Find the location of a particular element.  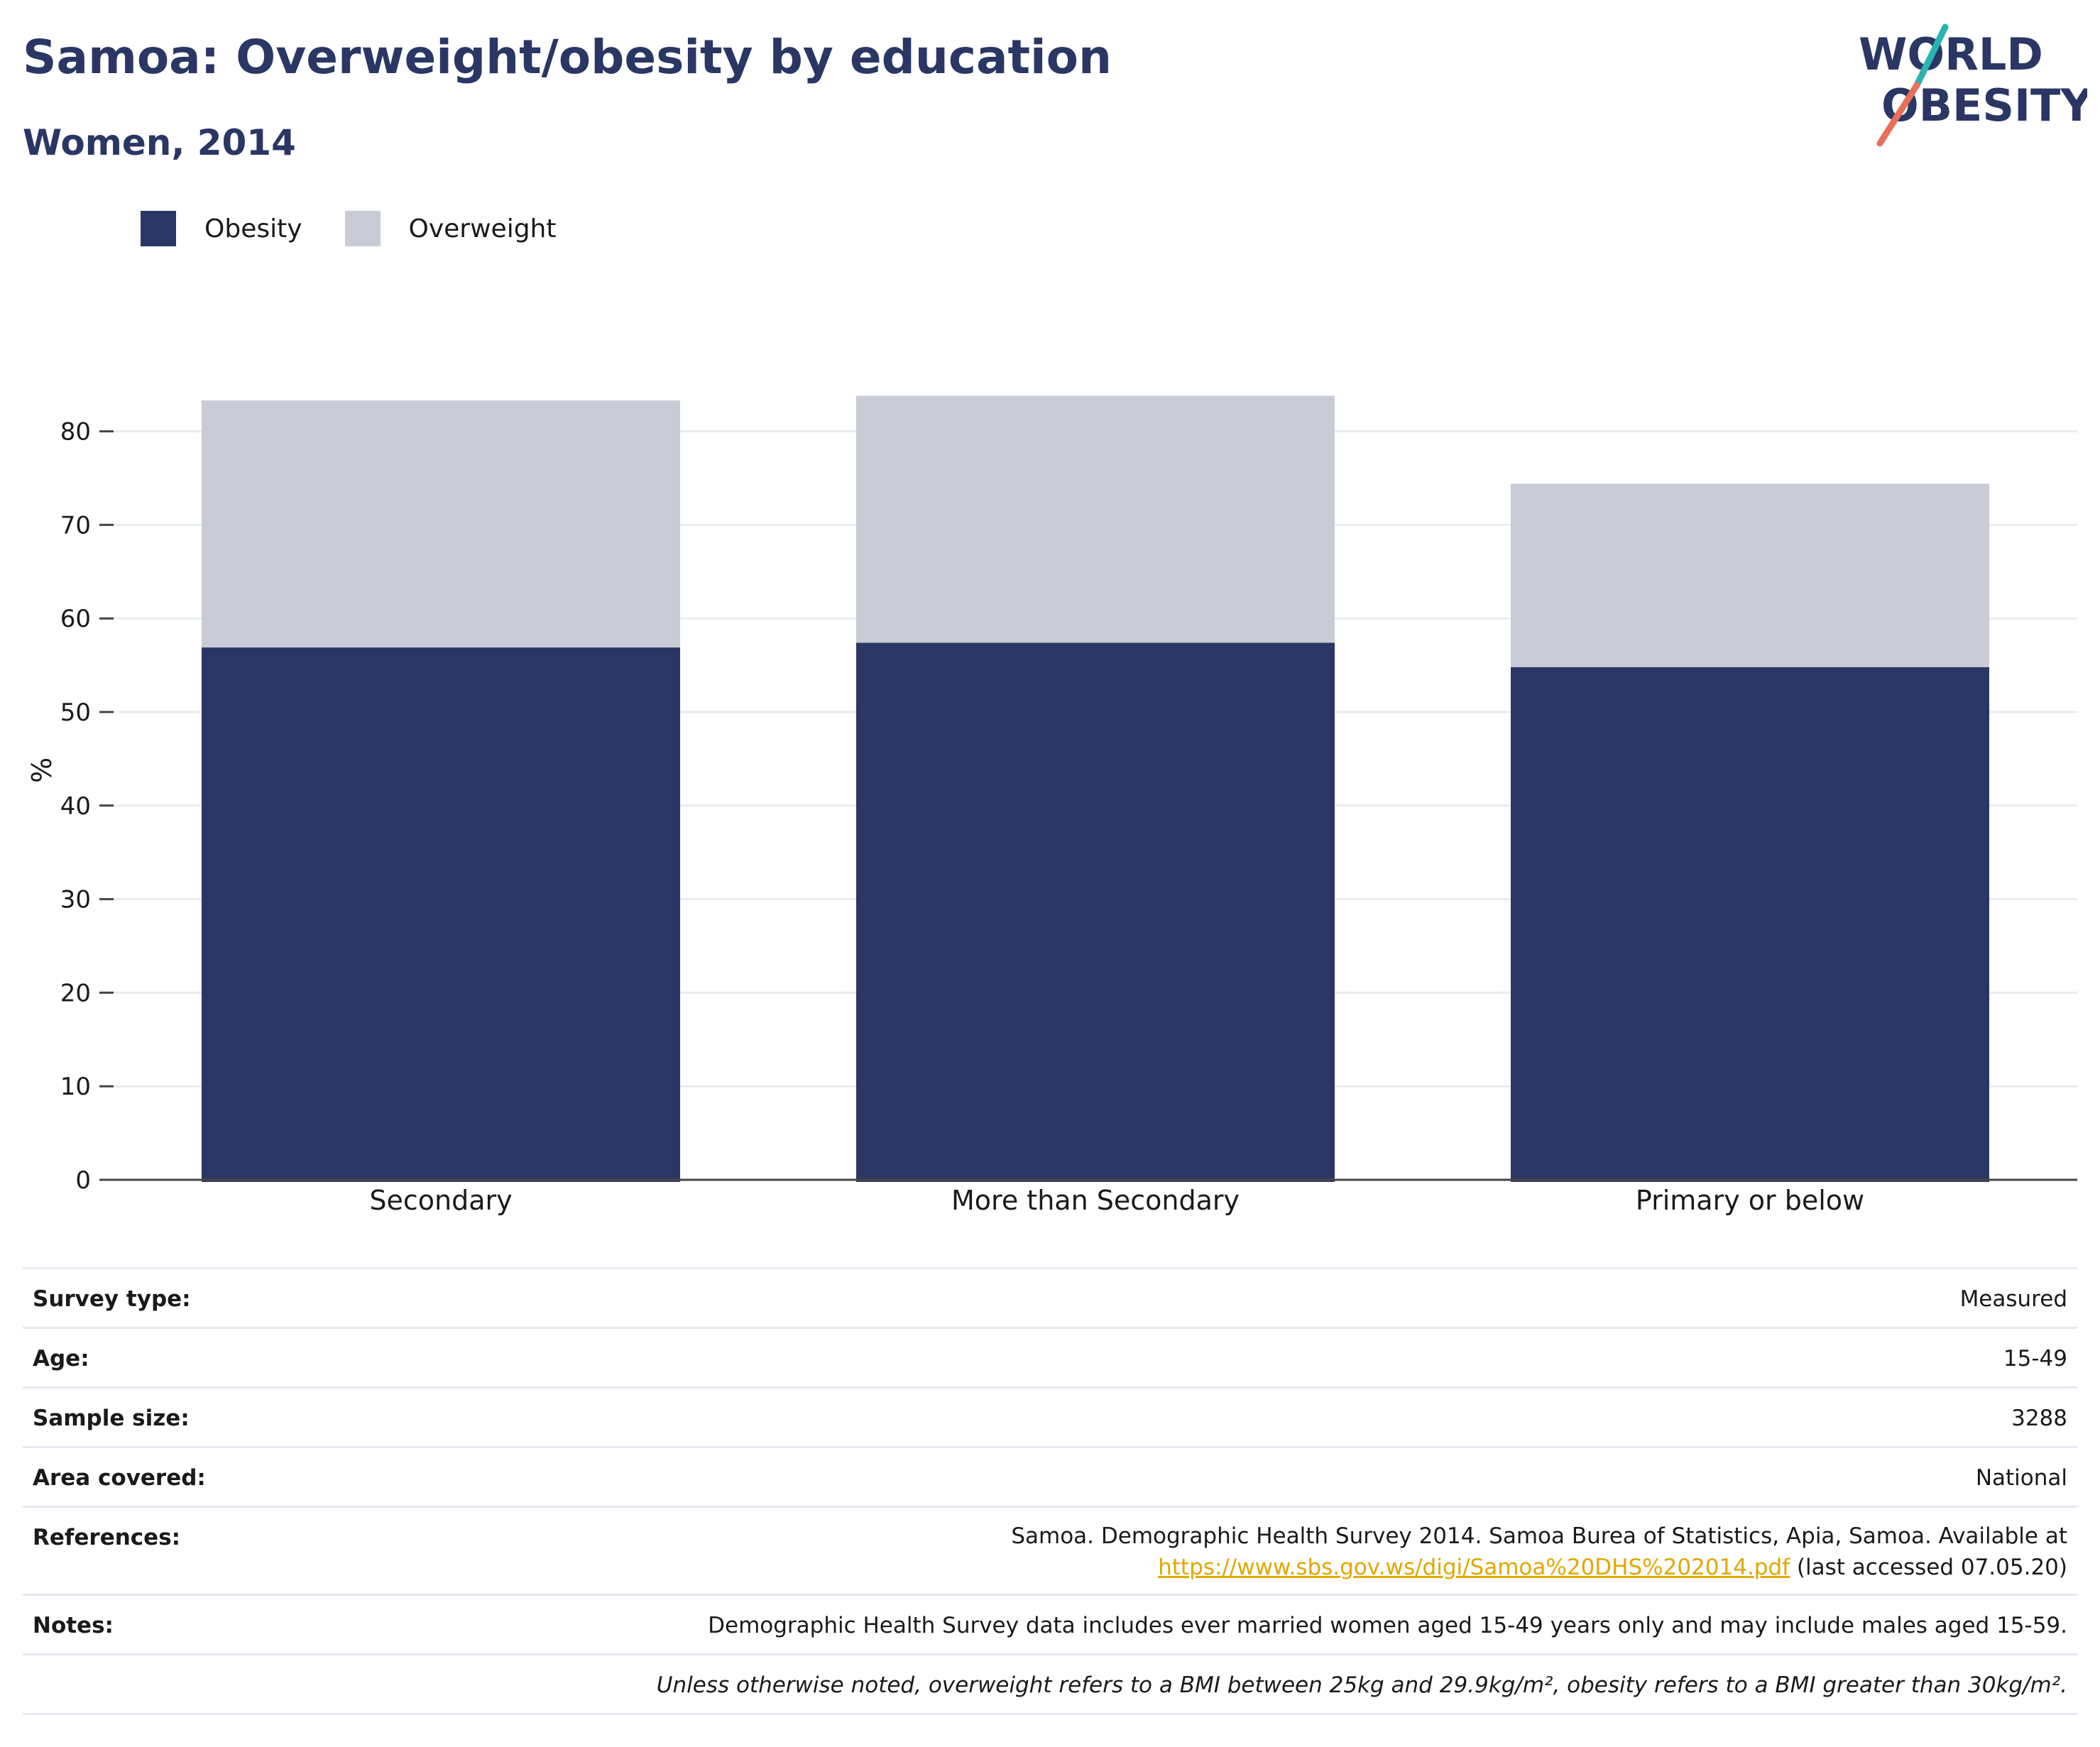

y-axis-title: % is located at coordinates (42, 770).